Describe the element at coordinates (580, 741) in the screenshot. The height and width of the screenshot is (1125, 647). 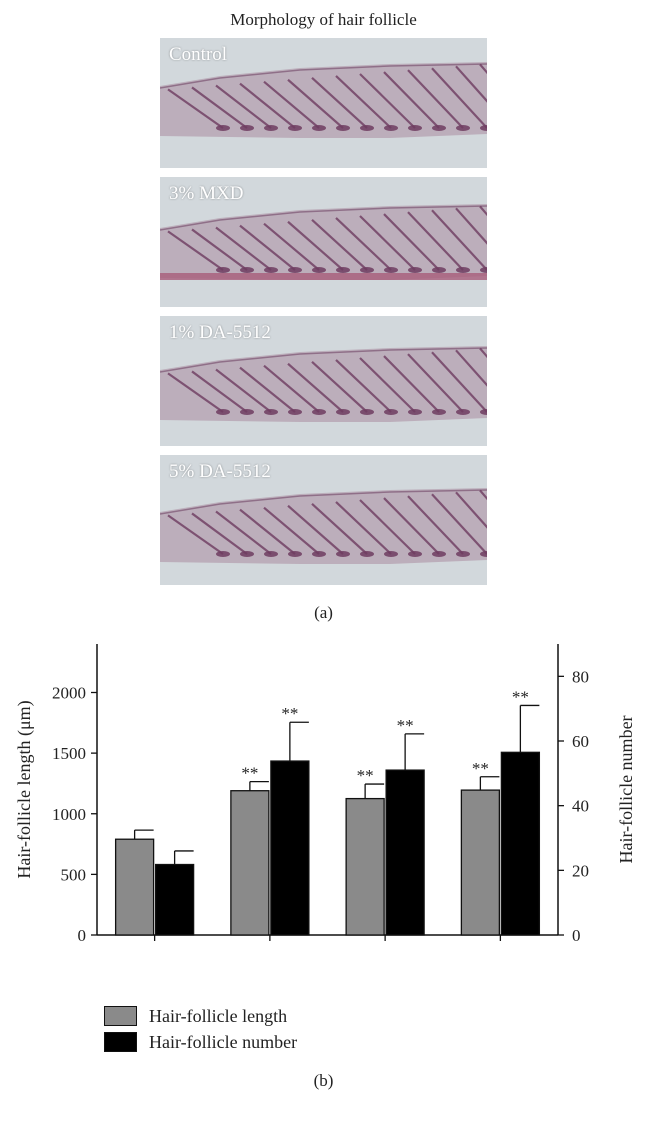
I see `tick-label-right: 60` at that location.